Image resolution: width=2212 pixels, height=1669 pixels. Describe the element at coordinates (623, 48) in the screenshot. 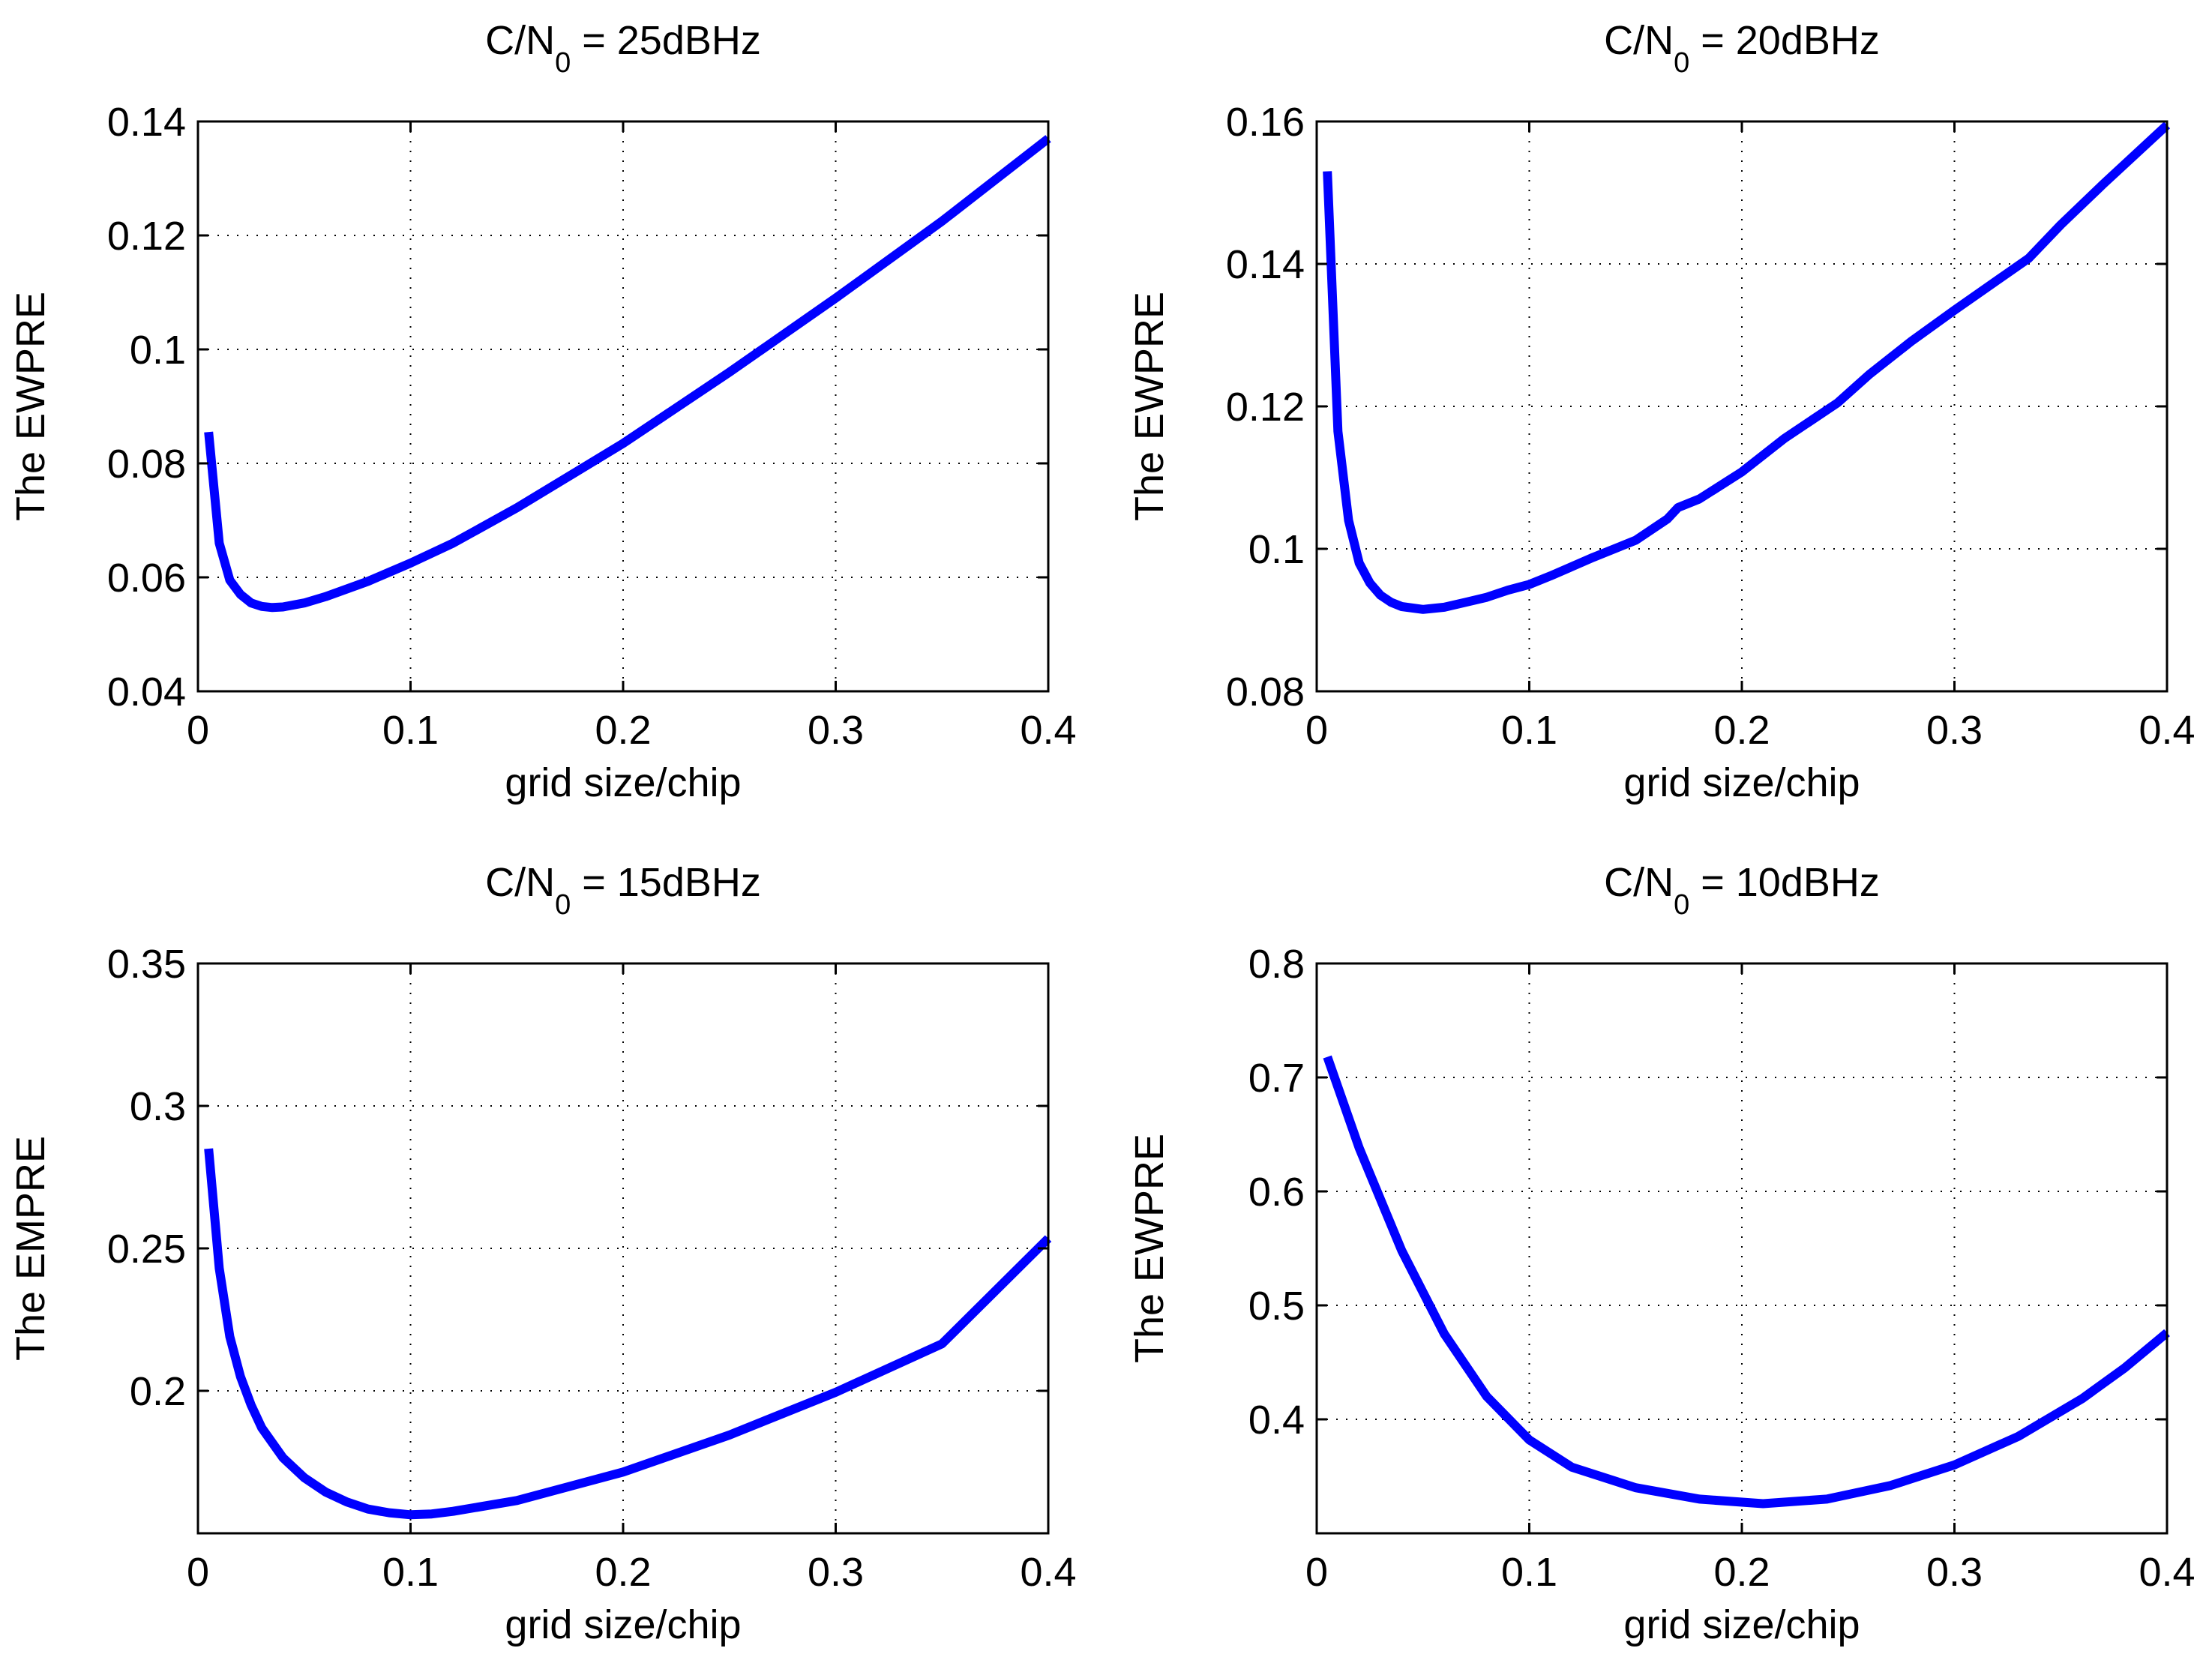

I see `chart-title: C/N0 = 25dBHz` at that location.